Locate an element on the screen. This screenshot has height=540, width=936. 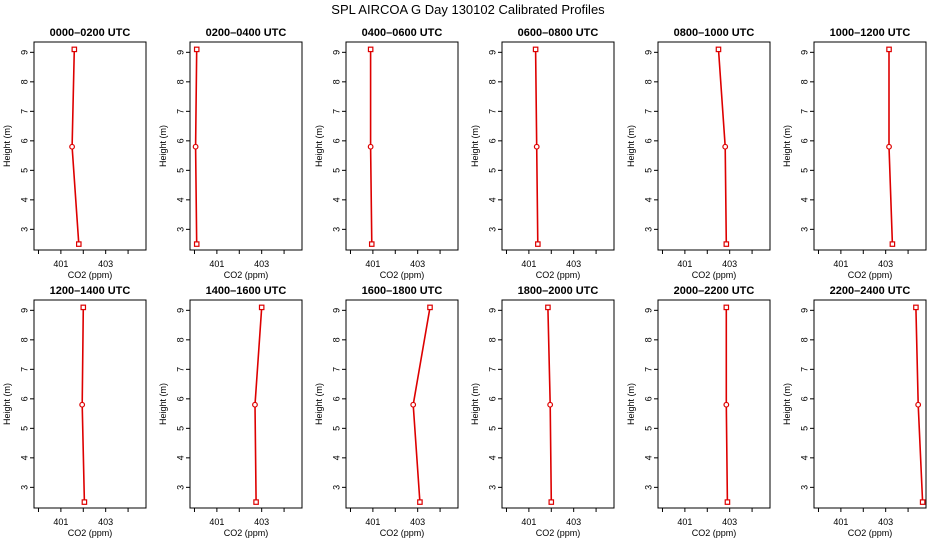
panel-title: 1400–1600 UTC is located at coordinates (246, 291).